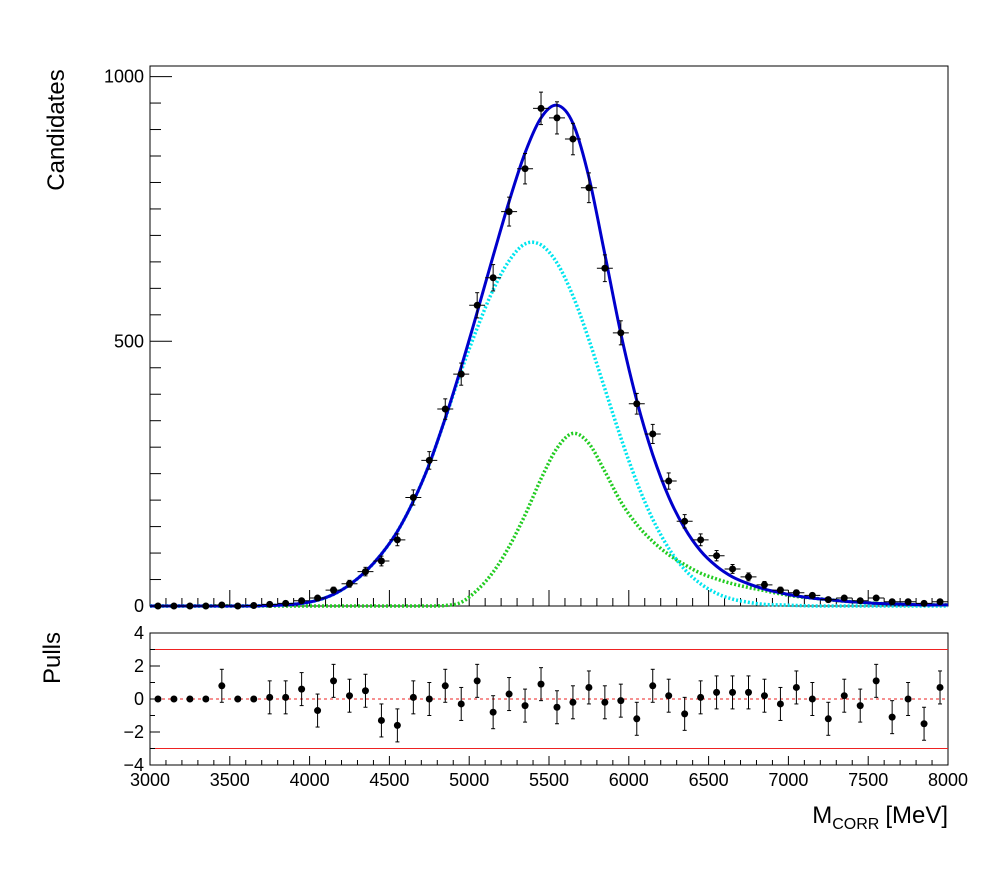 Image resolution: width=998 pixels, height=875 pixels. I want to click on x-tick-label: 4500, so click(389, 780).